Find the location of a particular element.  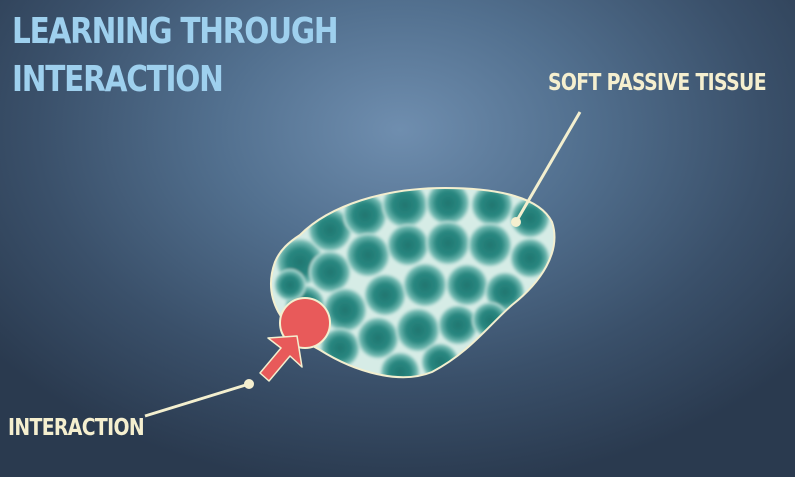

tissue-leader-dot is located at coordinates (516, 222).